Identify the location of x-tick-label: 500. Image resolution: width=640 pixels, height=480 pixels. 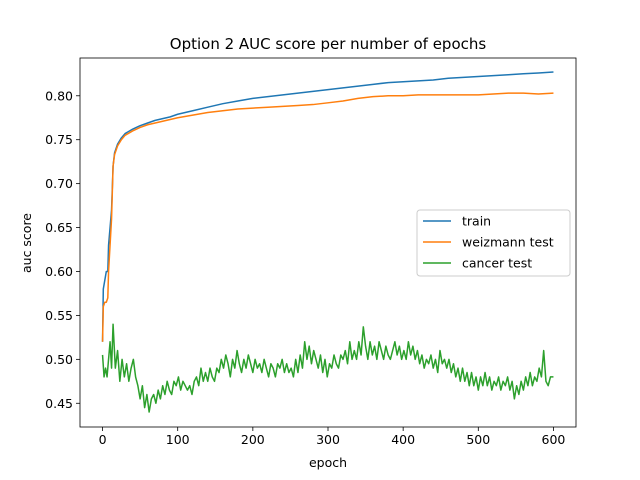
(478, 439).